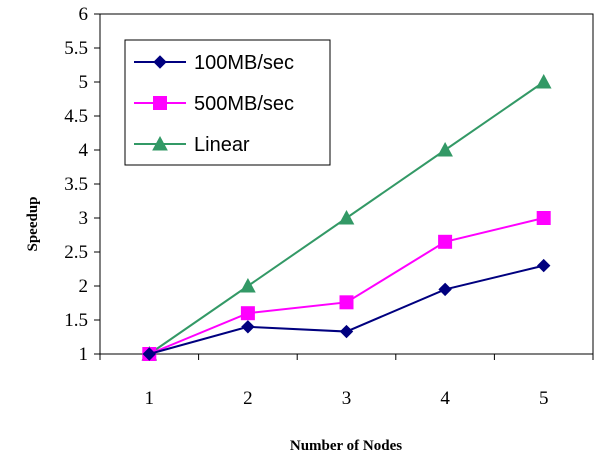  What do you see at coordinates (150, 398) in the screenshot?
I see `x-tick-label: 1` at bounding box center [150, 398].